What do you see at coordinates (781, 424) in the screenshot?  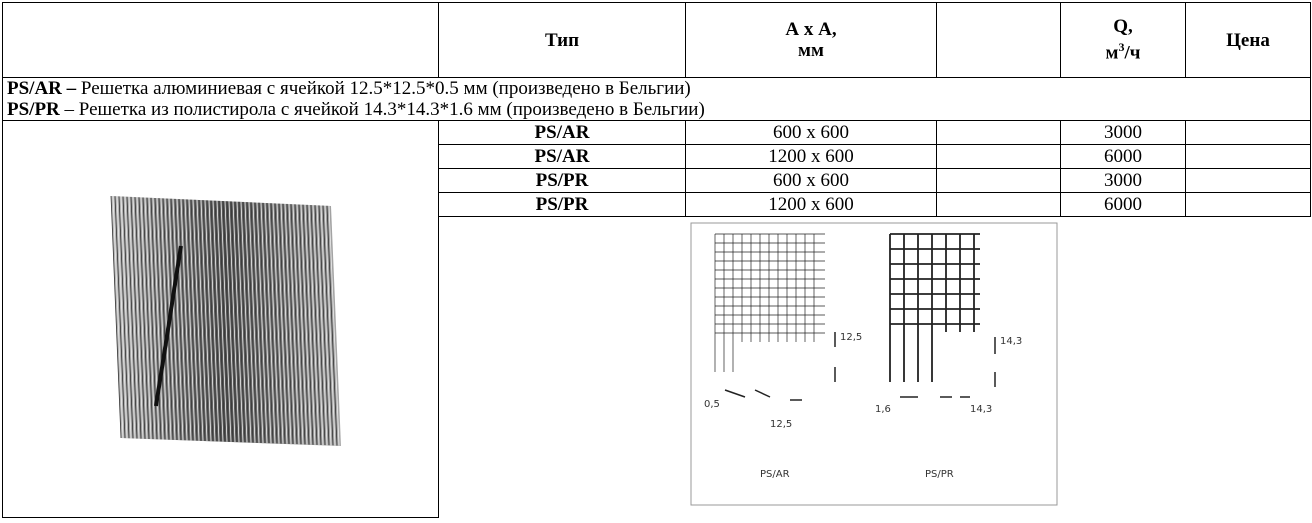 I see `diagram-label: 12,5` at bounding box center [781, 424].